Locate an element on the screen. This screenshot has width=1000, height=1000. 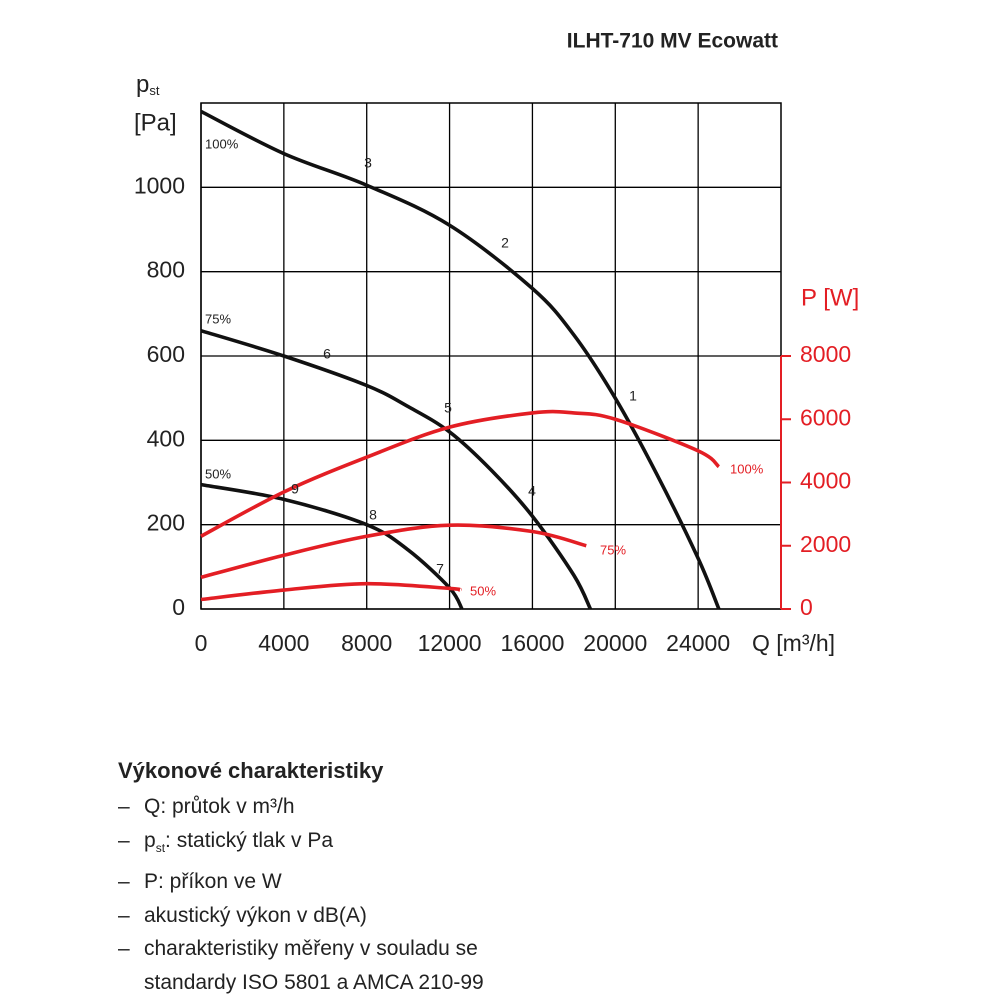
y-label-symbol: p is located at coordinates (142, 84).